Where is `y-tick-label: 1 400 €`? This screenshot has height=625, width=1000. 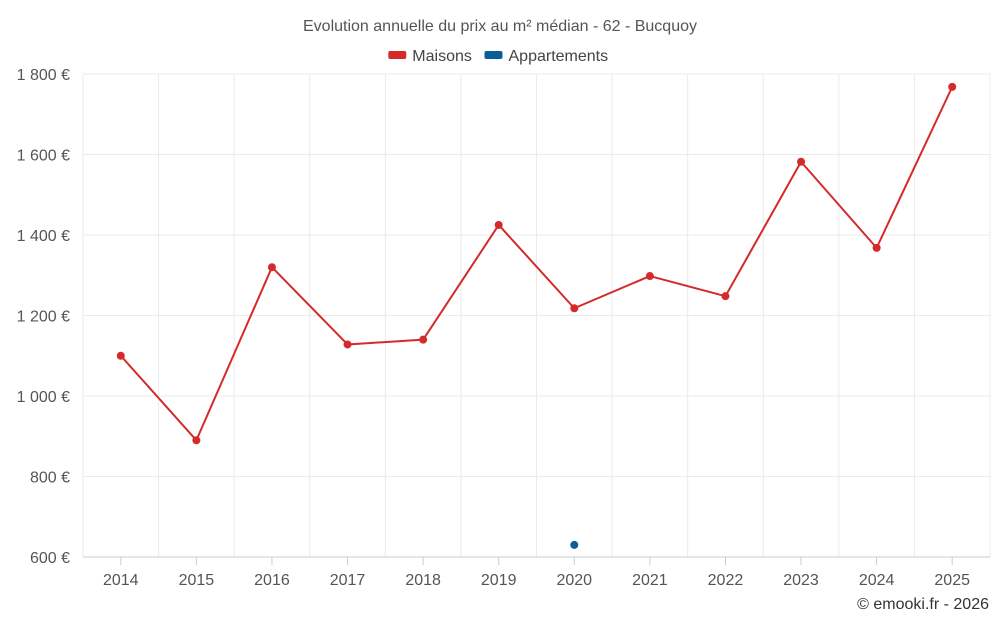
y-tick-label: 1 400 € is located at coordinates (43, 236).